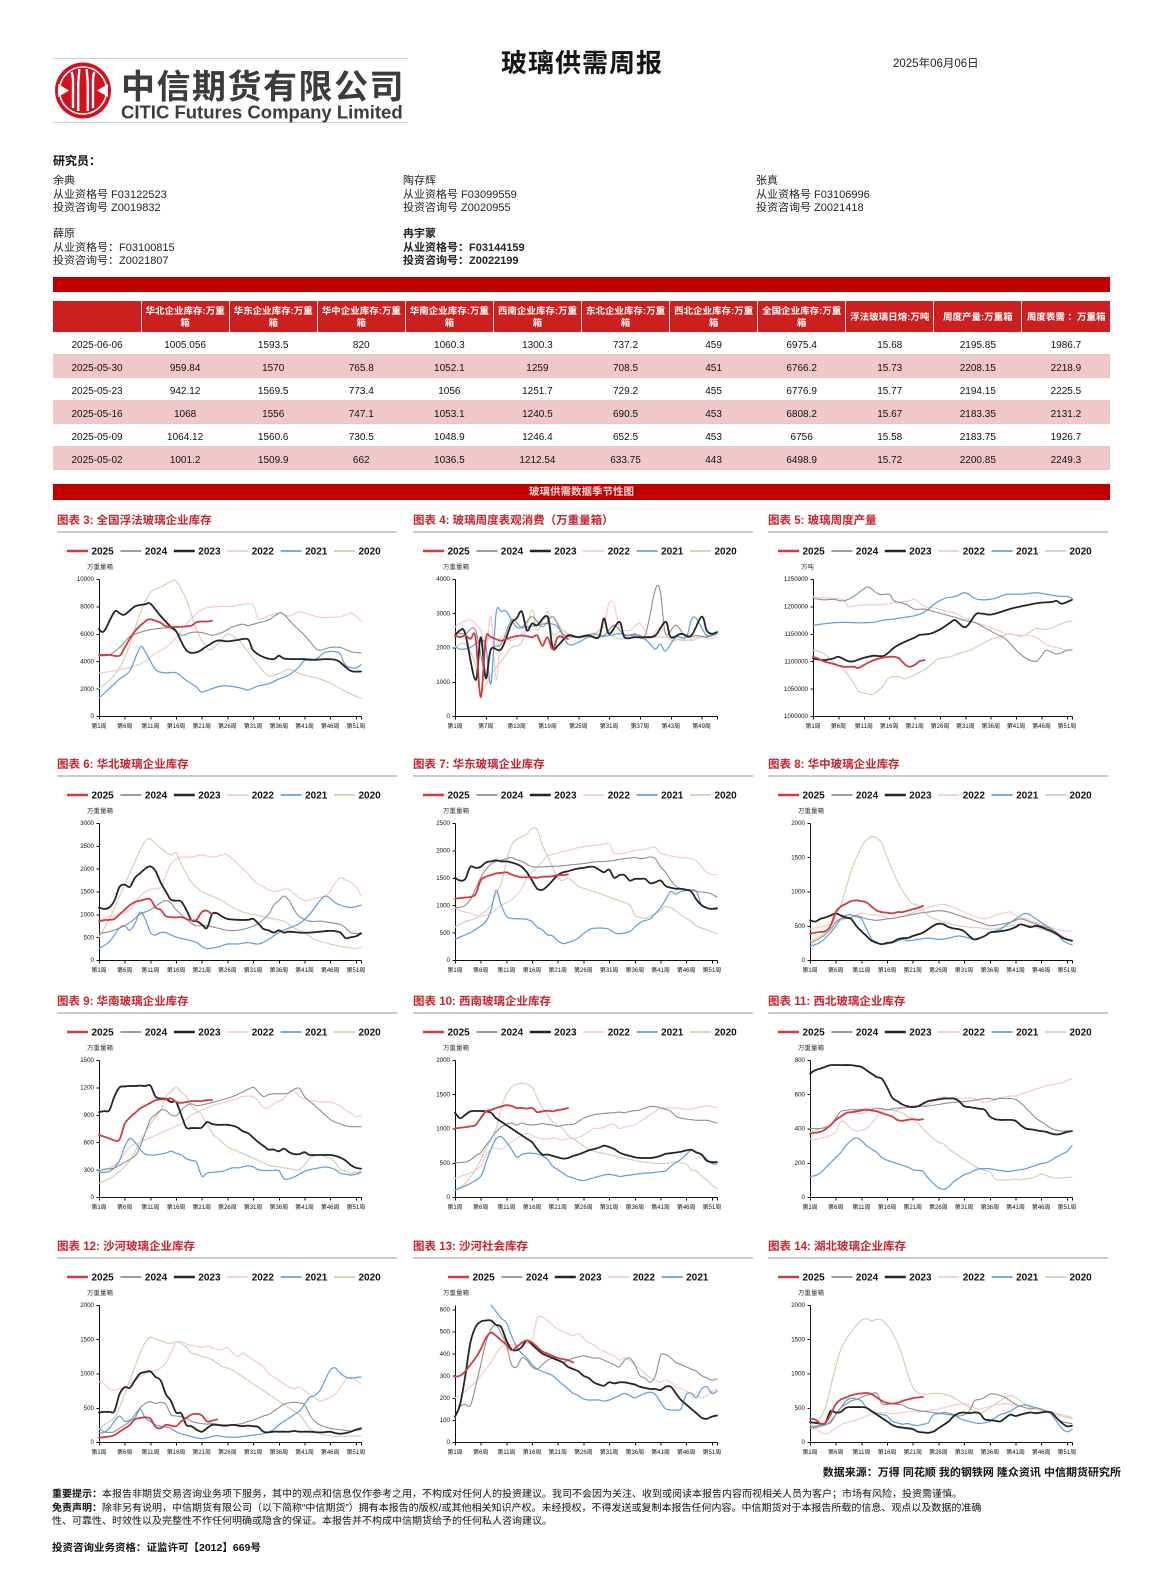 The width and height of the screenshot is (1164, 1592). Describe the element at coordinates (263, 1276) in the screenshot. I see `svg-text: 2022` at that location.